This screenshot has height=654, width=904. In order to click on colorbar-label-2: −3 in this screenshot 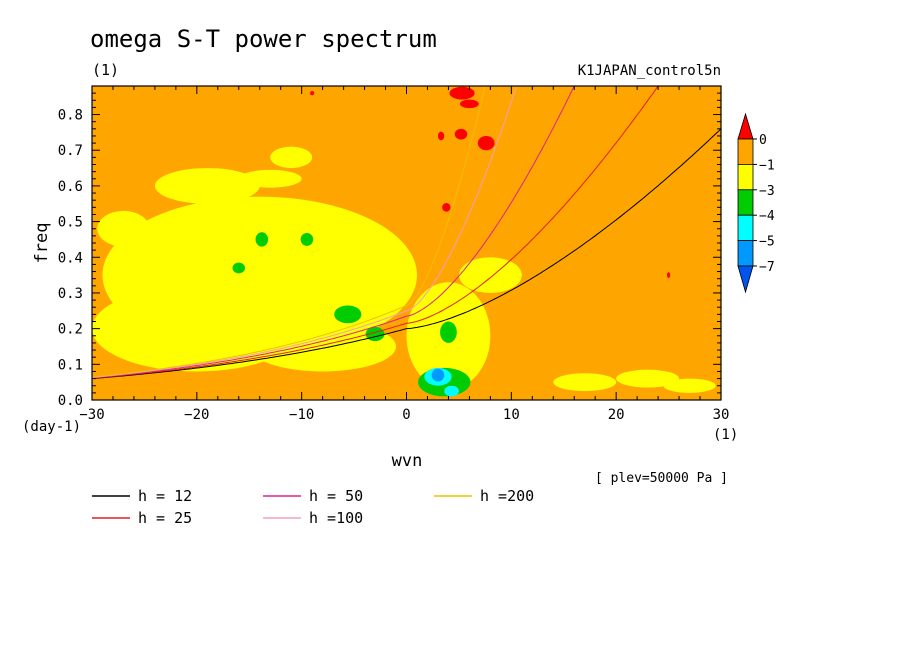, I will do `click(767, 191)`.